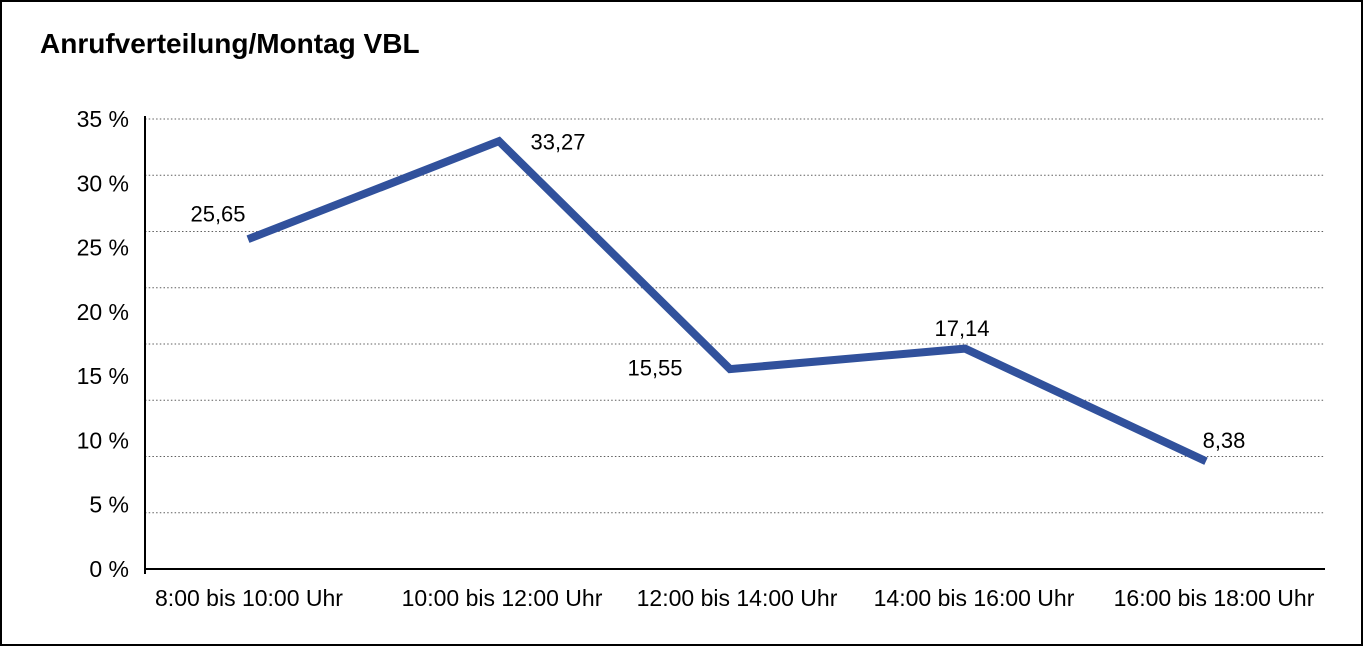 Image resolution: width=1363 pixels, height=646 pixels. Describe the element at coordinates (103, 440) in the screenshot. I see `y-tick-label: 10 %` at that location.